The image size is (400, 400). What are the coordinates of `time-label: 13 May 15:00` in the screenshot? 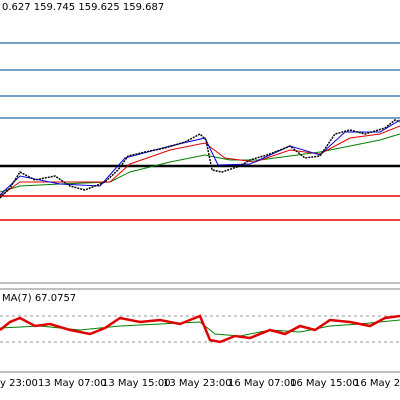 It's located at (136, 383).